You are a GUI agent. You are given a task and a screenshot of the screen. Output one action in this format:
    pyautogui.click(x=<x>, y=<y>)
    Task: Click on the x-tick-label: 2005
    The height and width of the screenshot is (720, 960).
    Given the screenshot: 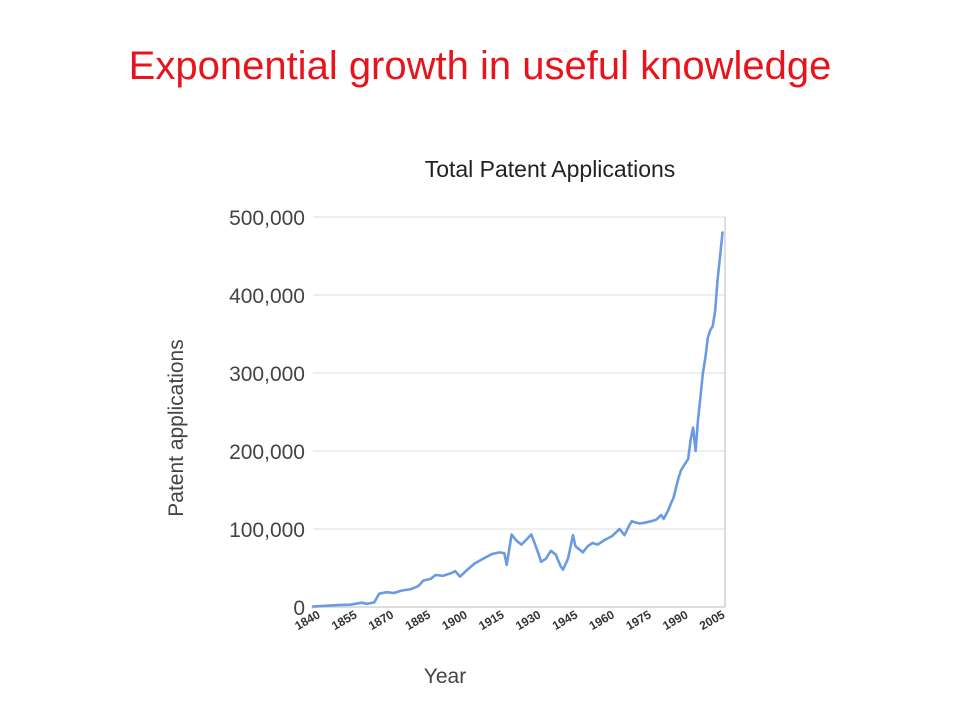 What is the action you would take?
    pyautogui.click(x=712, y=620)
    